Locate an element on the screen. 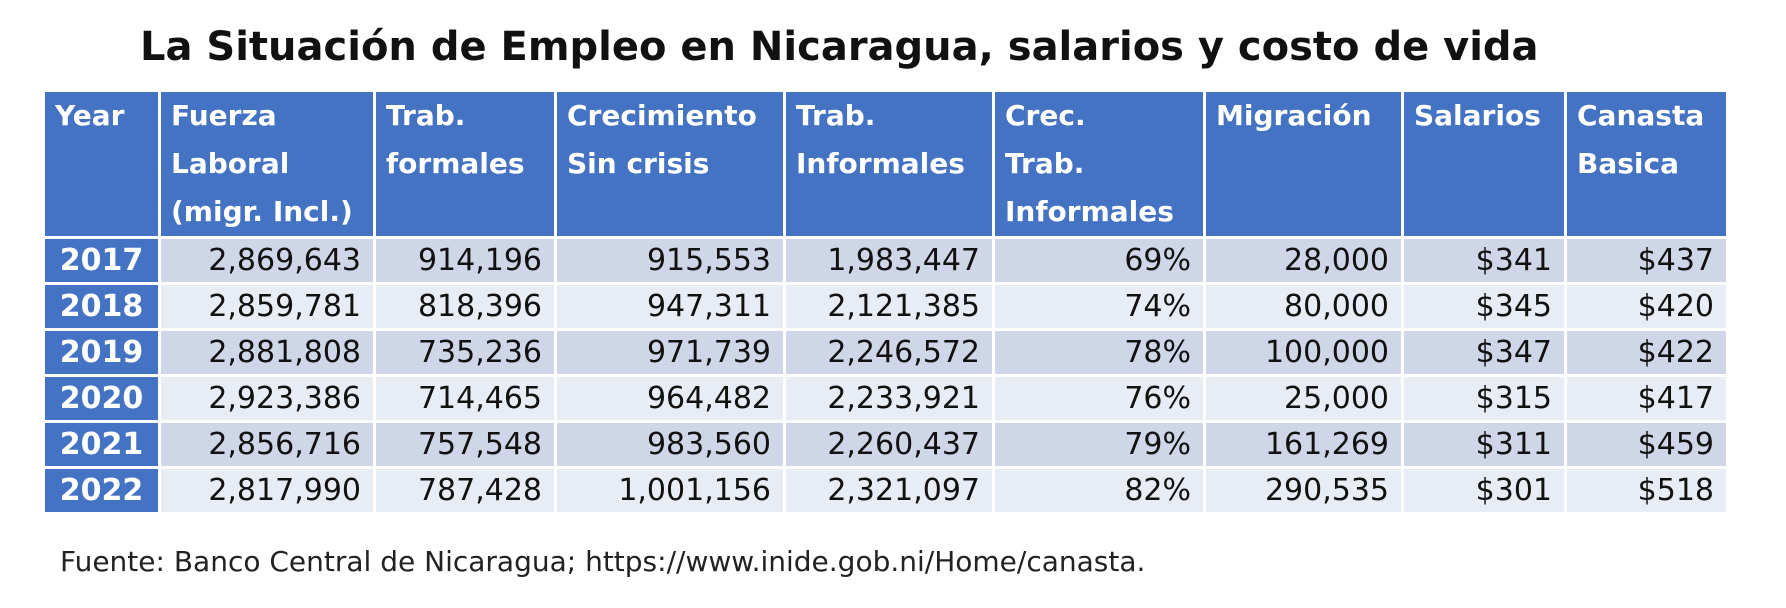  table-cell: $301 is located at coordinates (1484, 490).